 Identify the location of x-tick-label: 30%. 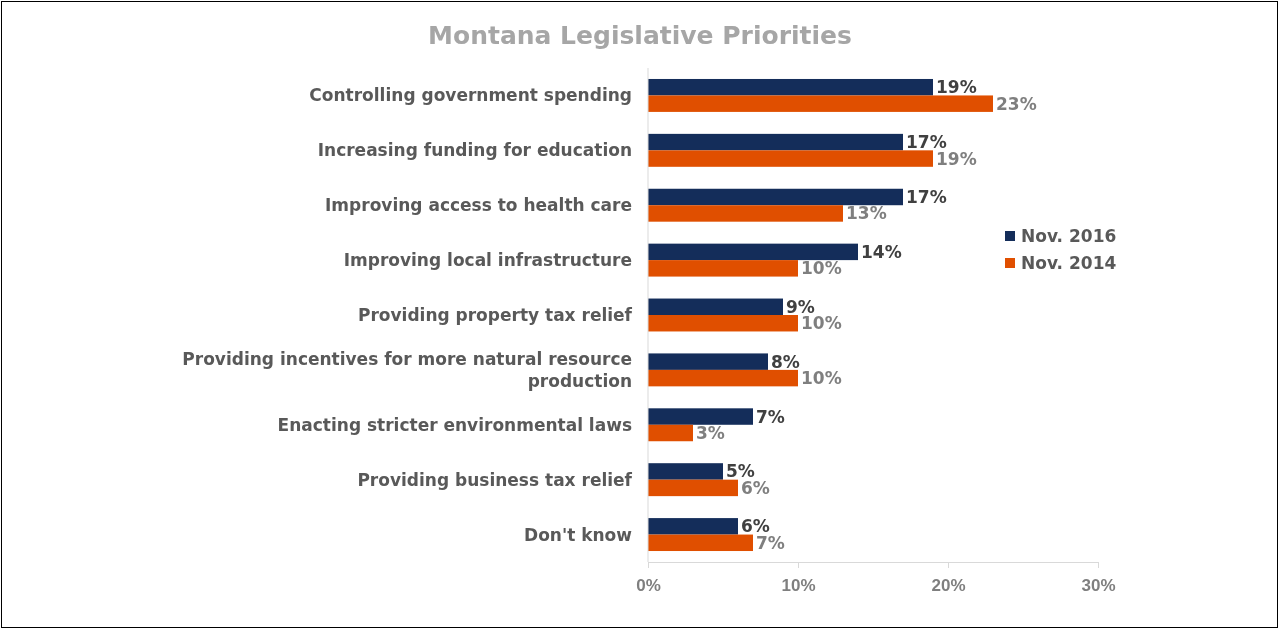
(1098, 586).